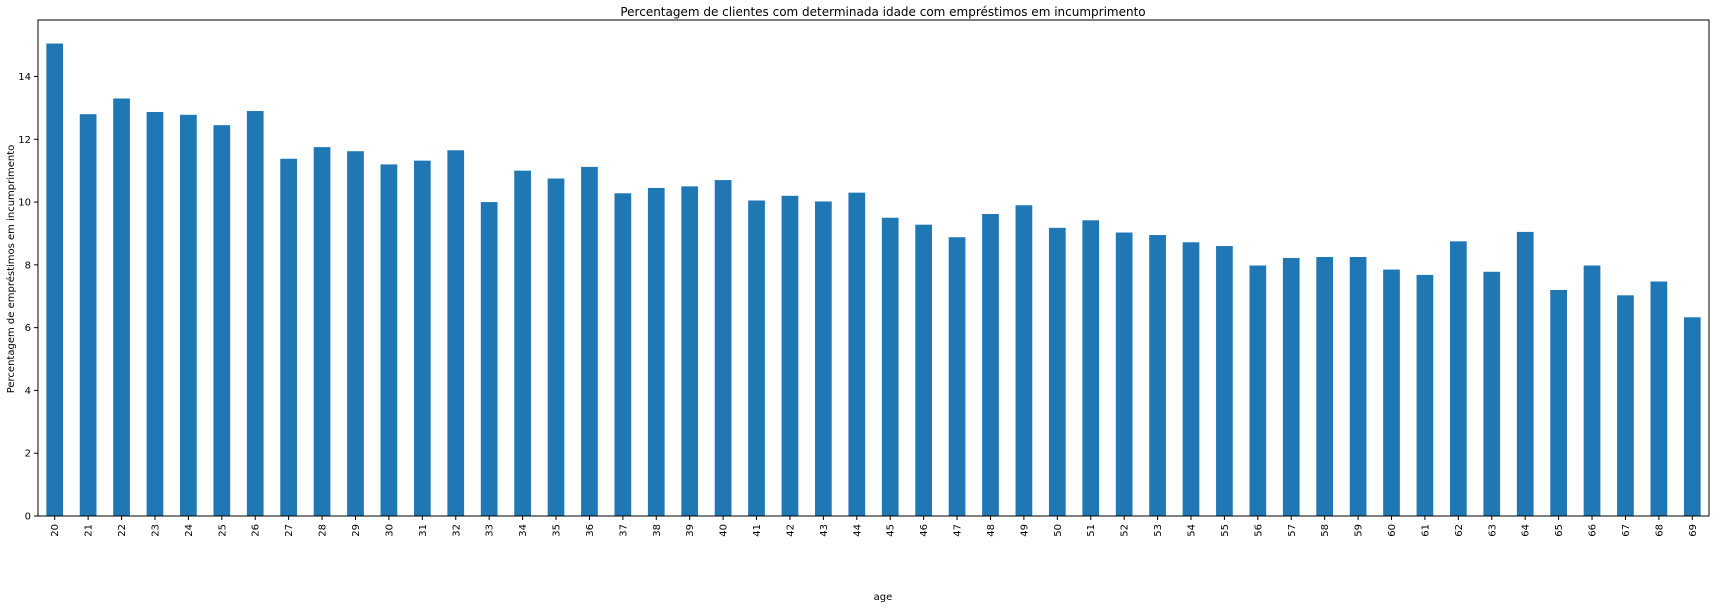 Image resolution: width=1722 pixels, height=611 pixels. Describe the element at coordinates (1225, 530) in the screenshot. I see `x-tick-label: 55` at that location.